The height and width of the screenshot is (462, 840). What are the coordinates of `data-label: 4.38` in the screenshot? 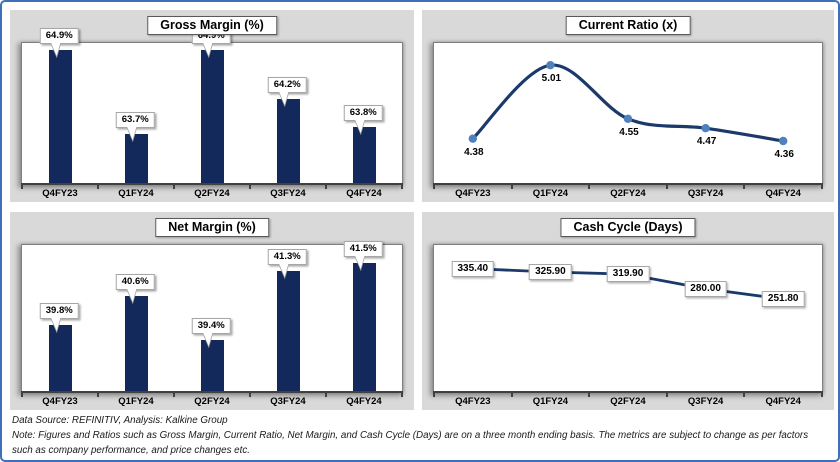 It's located at (474, 152).